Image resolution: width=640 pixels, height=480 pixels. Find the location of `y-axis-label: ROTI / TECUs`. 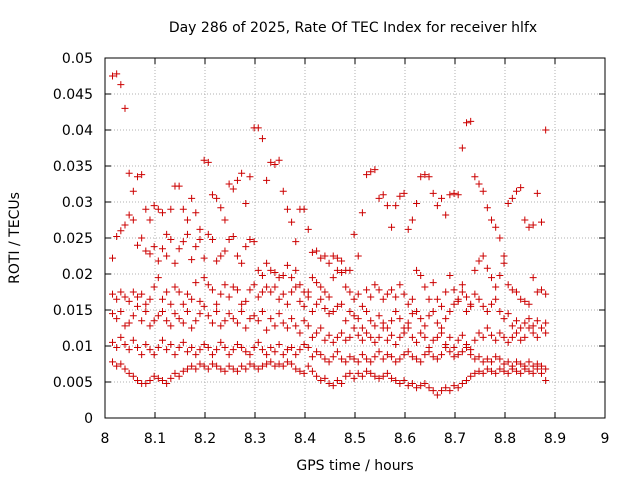

y-axis-label: ROTI / TECUs is located at coordinates (15, 238).